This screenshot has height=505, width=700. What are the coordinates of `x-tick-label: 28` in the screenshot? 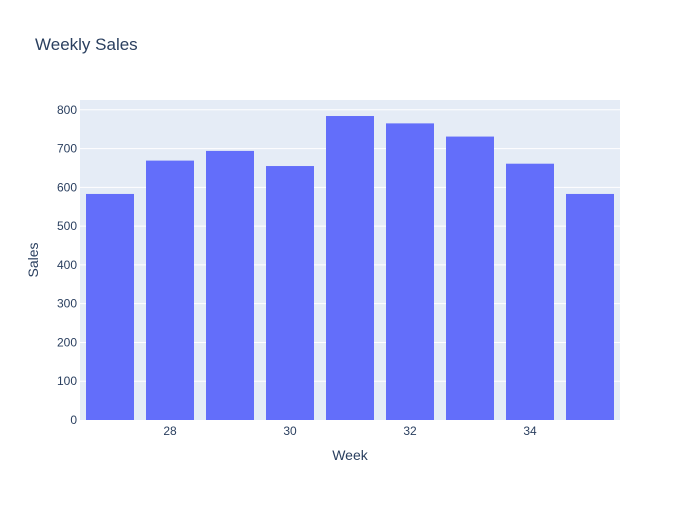 It's located at (170, 431).